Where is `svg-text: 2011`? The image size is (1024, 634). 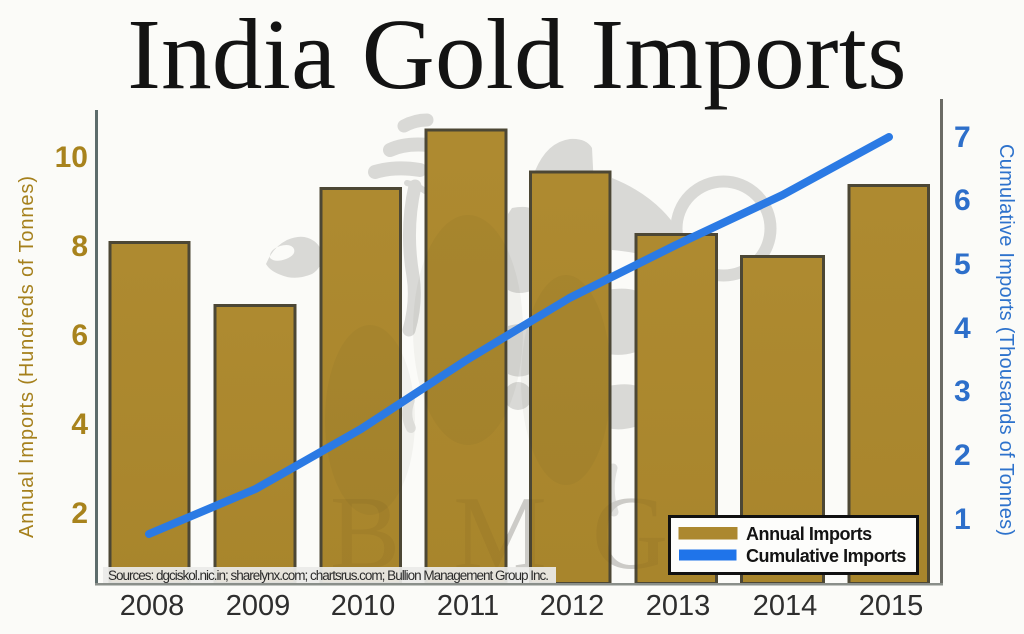
svg-text: 2011 is located at coordinates (468, 606).